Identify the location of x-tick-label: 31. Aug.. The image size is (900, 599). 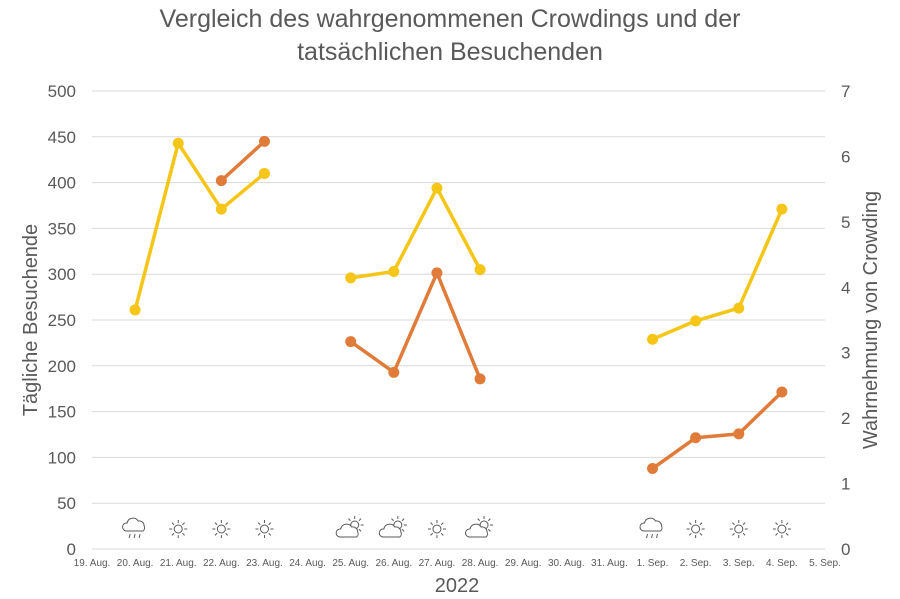
(609, 563).